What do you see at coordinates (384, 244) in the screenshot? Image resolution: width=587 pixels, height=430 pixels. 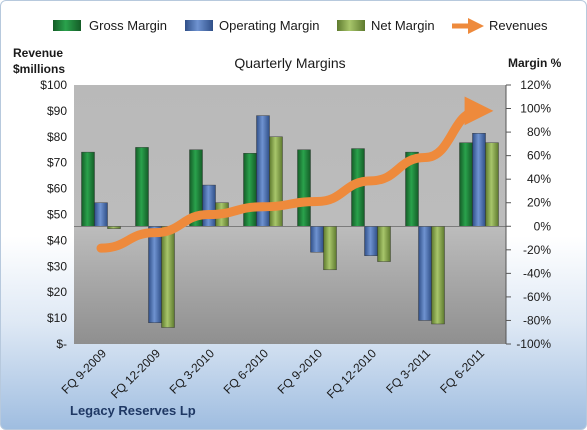 I see `bar-net-margin-fq-12-2010` at bounding box center [384, 244].